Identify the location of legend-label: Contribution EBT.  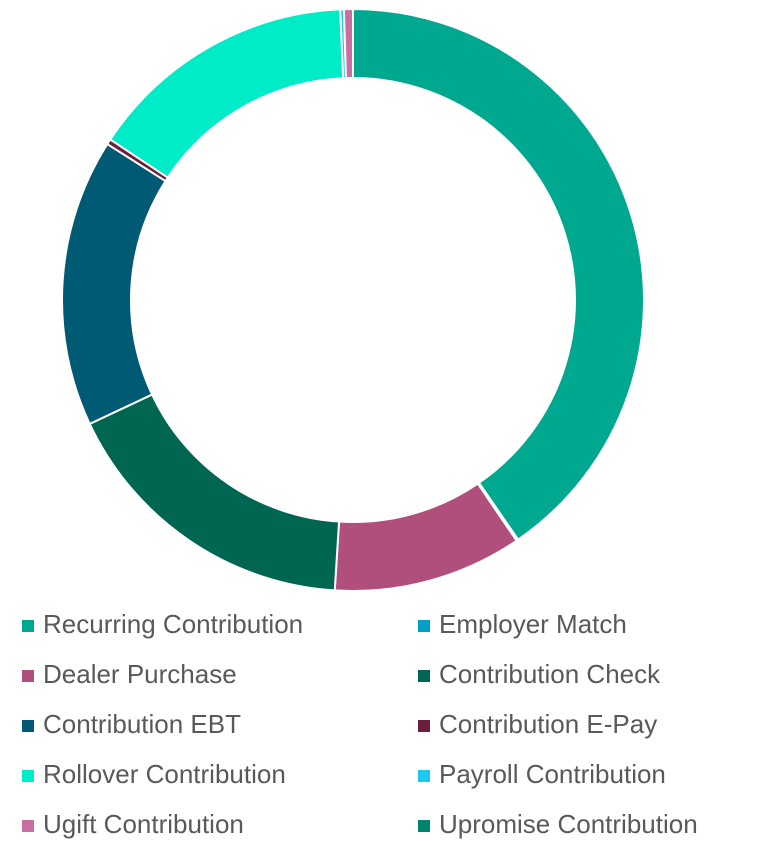
(142, 724).